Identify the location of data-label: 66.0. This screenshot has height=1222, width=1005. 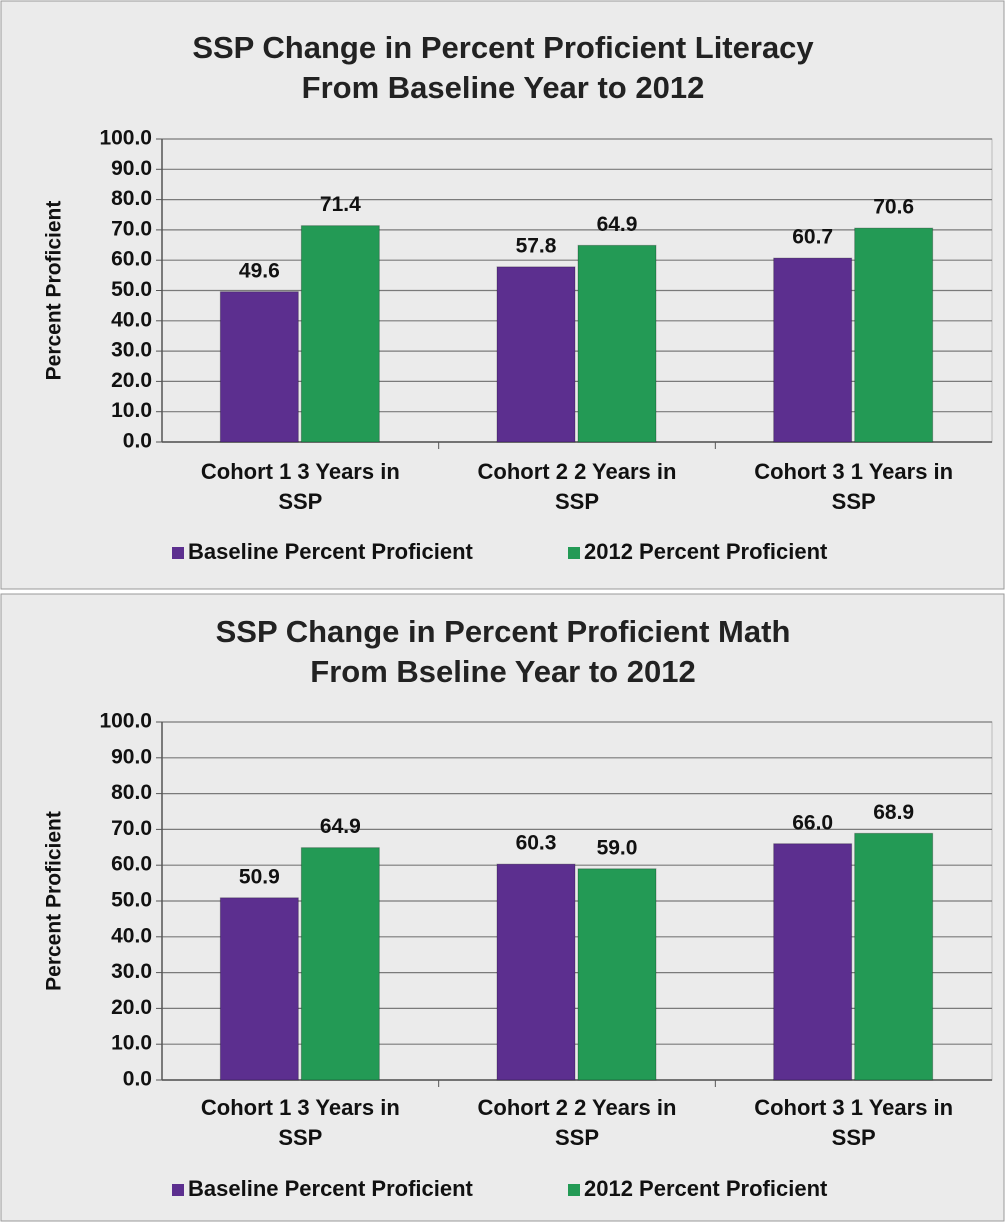
(812, 822).